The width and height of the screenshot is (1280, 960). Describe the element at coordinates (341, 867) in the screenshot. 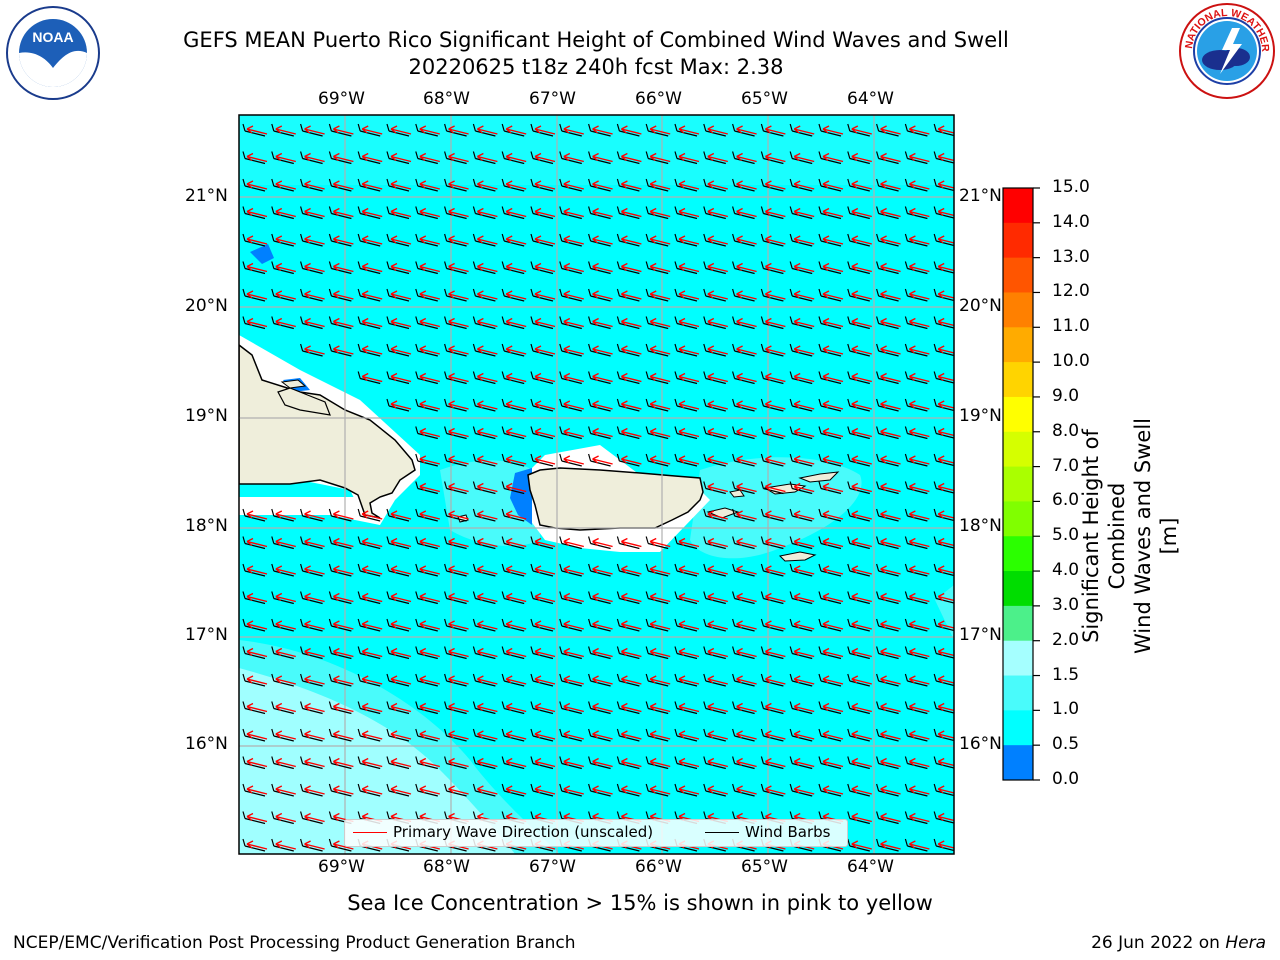

I see `lon-label-bottom: 69°W` at that location.